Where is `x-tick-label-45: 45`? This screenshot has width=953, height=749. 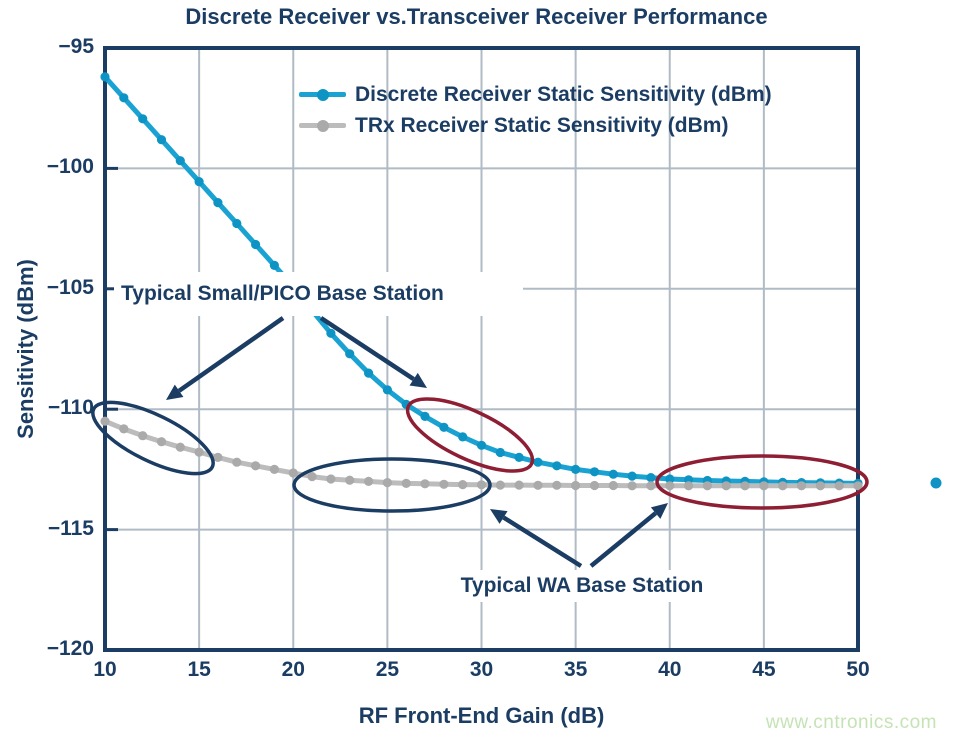
x-tick-label-45: 45 is located at coordinates (764, 669).